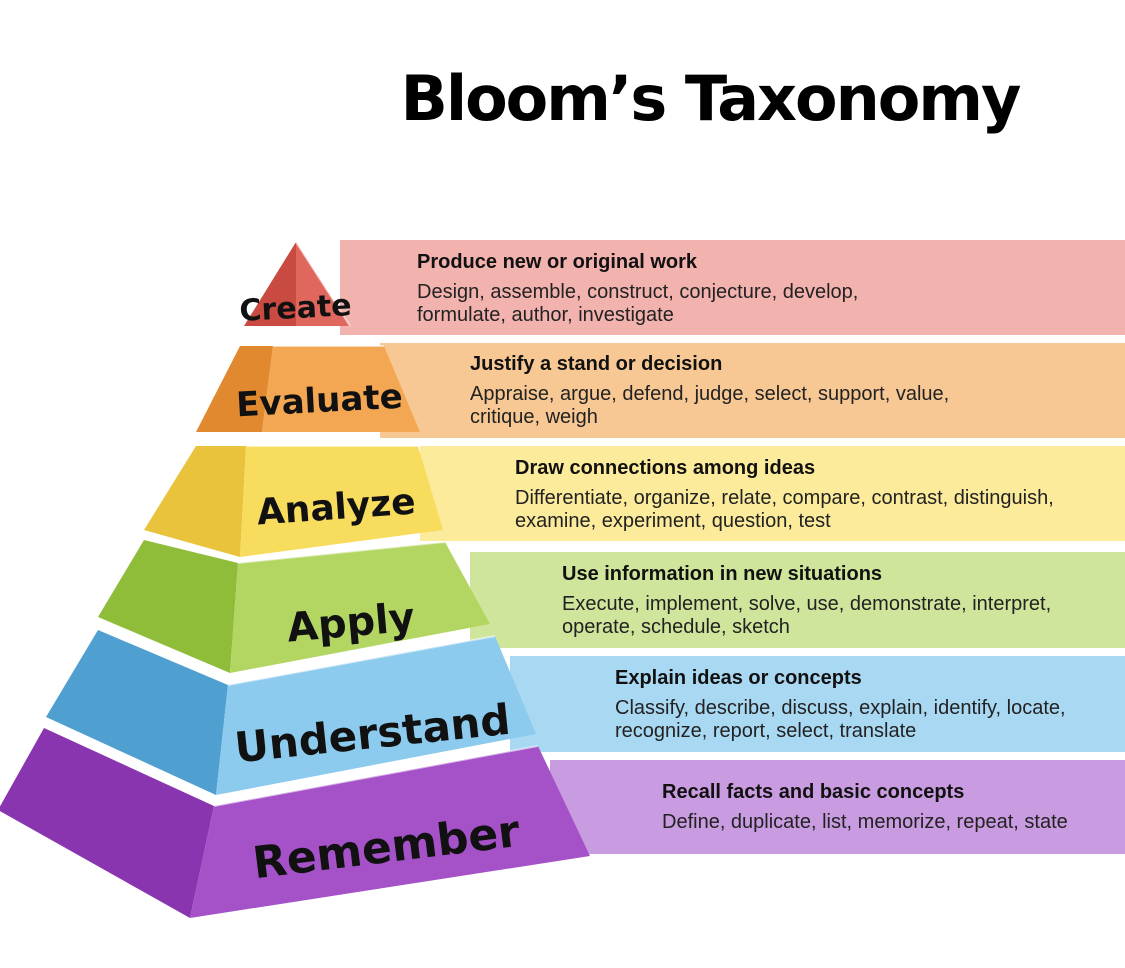 The width and height of the screenshot is (1125, 968). What do you see at coordinates (319, 401) in the screenshot?
I see `level-label-evaluate: Evaluate` at bounding box center [319, 401].